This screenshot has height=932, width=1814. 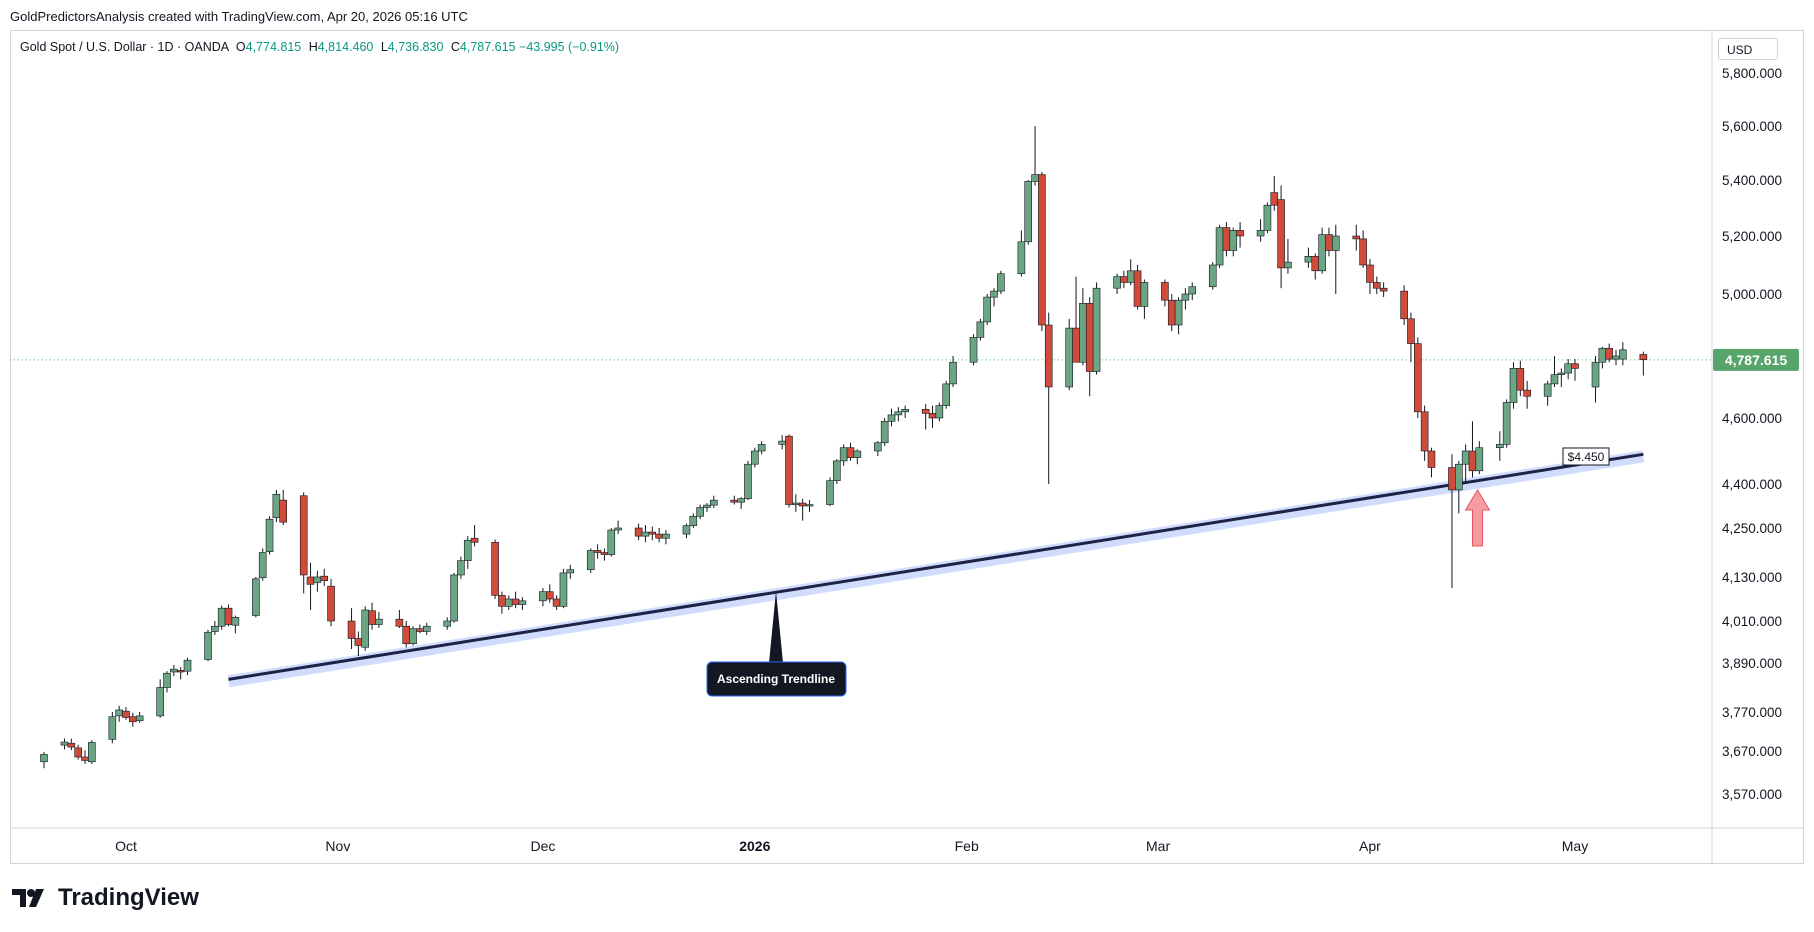 What do you see at coordinates (1752, 126) in the screenshot?
I see `y-tick-label: 5,600.000` at bounding box center [1752, 126].